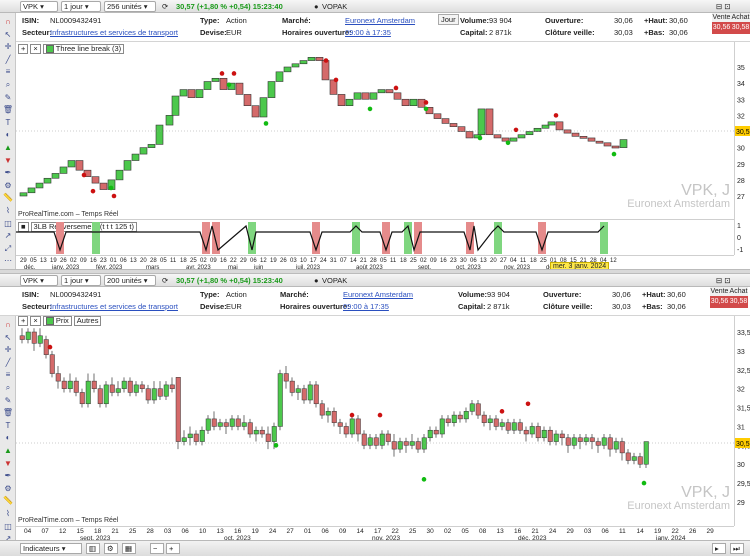 This screenshot has width=750, height=556. Describe the element at coordinates (296, 20) in the screenshot. I see `market-label: Marché:` at that location.